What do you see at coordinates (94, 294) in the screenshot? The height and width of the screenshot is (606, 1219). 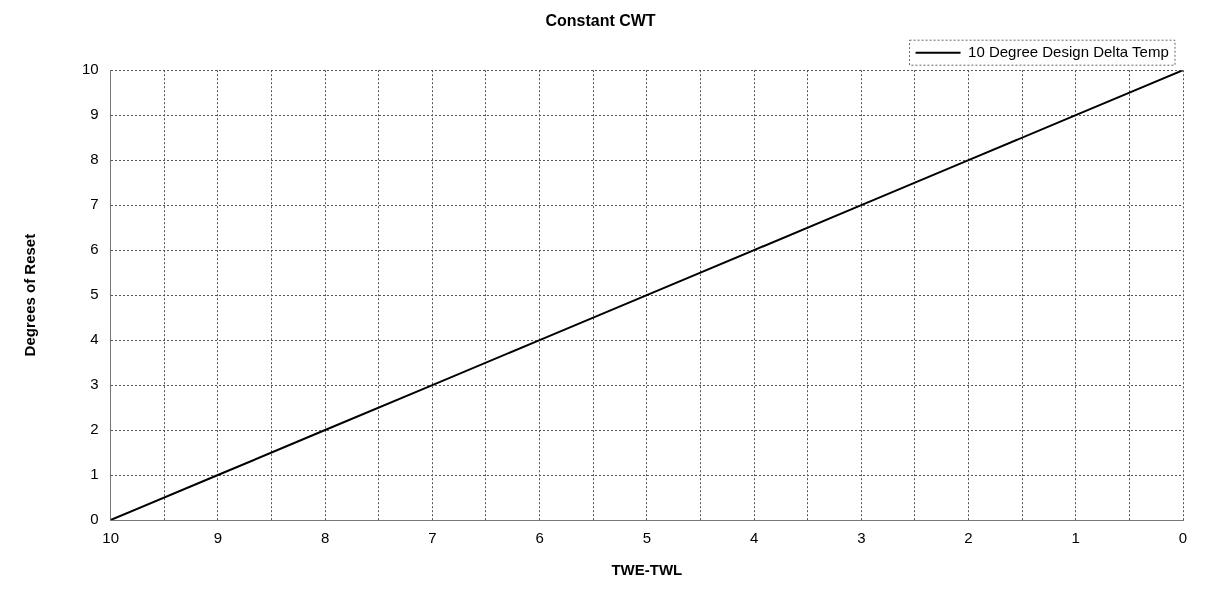 I see `y-tick-label: 5` at bounding box center [94, 294].